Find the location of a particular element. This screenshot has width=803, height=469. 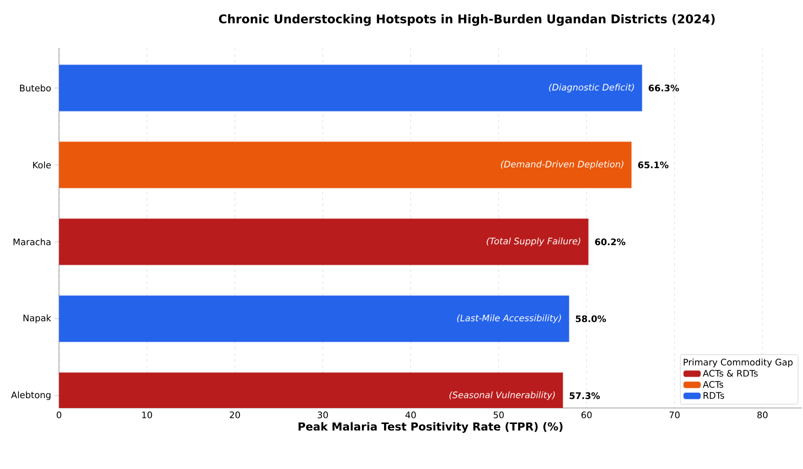

x-tick-label: 30 is located at coordinates (323, 415).